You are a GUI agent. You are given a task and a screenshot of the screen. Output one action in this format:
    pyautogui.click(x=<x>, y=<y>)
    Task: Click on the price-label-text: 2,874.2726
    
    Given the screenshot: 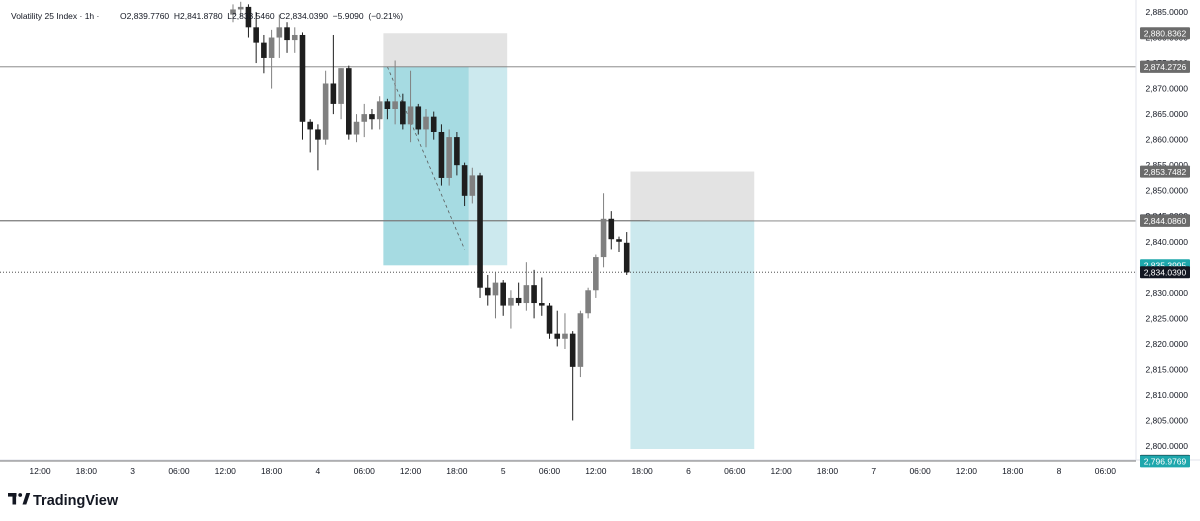 What is the action you would take?
    pyautogui.click(x=1165, y=67)
    